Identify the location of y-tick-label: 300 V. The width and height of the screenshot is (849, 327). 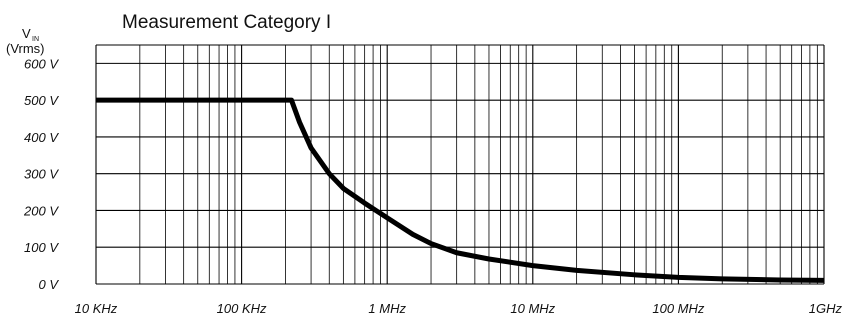
(41, 174).